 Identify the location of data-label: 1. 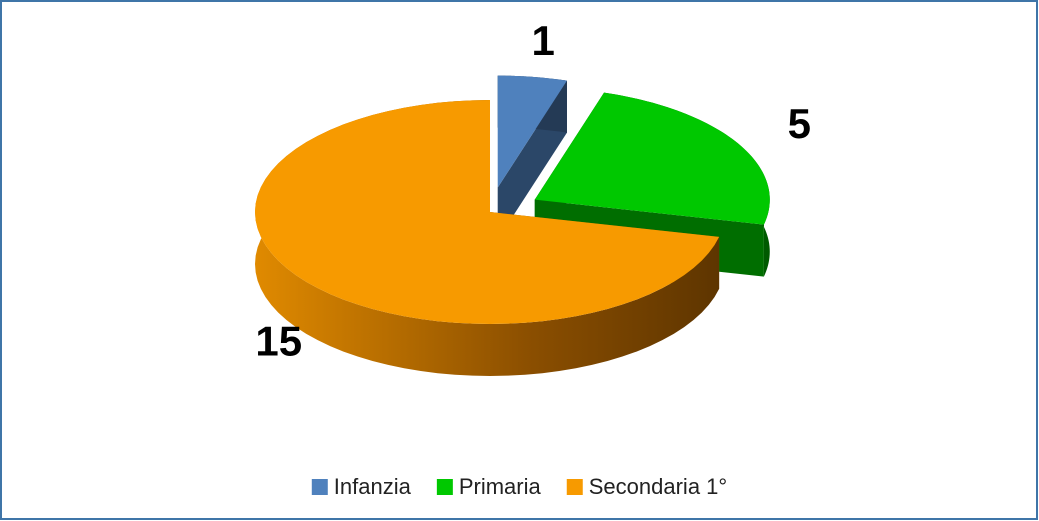
(543, 40).